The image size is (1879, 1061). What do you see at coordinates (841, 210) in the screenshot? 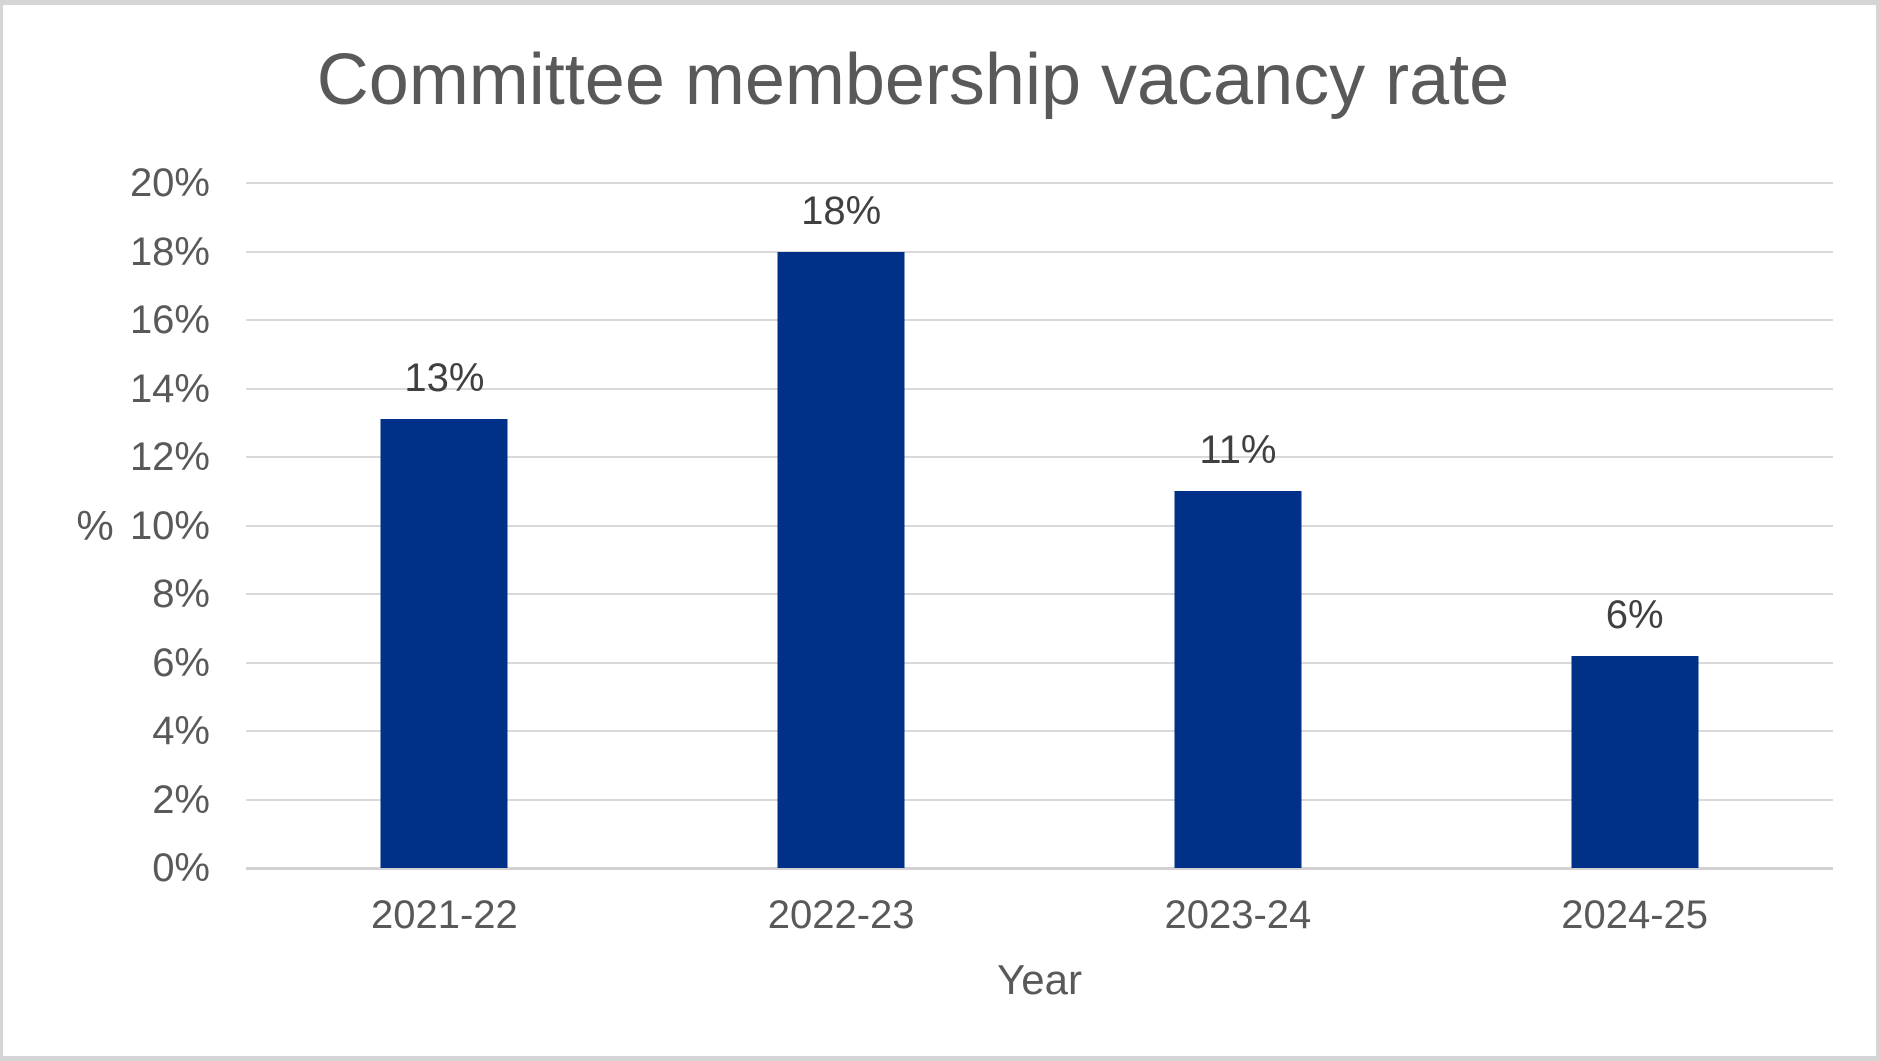
I see `bar-data-label: 18%` at bounding box center [841, 210].